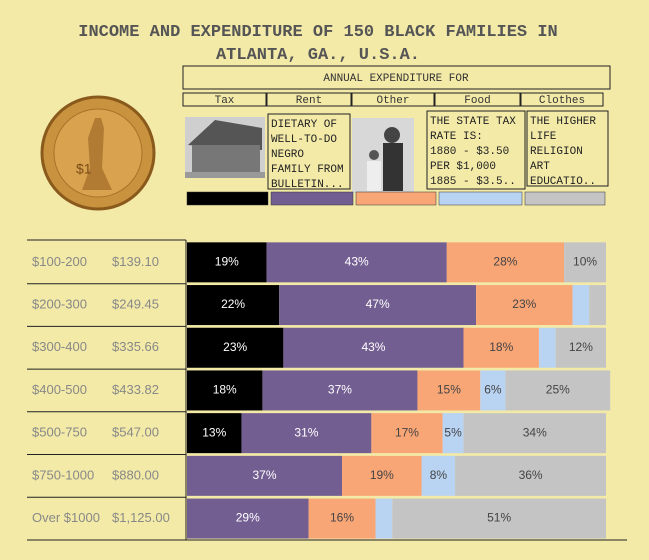  I want to click on legend-label: Other, so click(392, 101).